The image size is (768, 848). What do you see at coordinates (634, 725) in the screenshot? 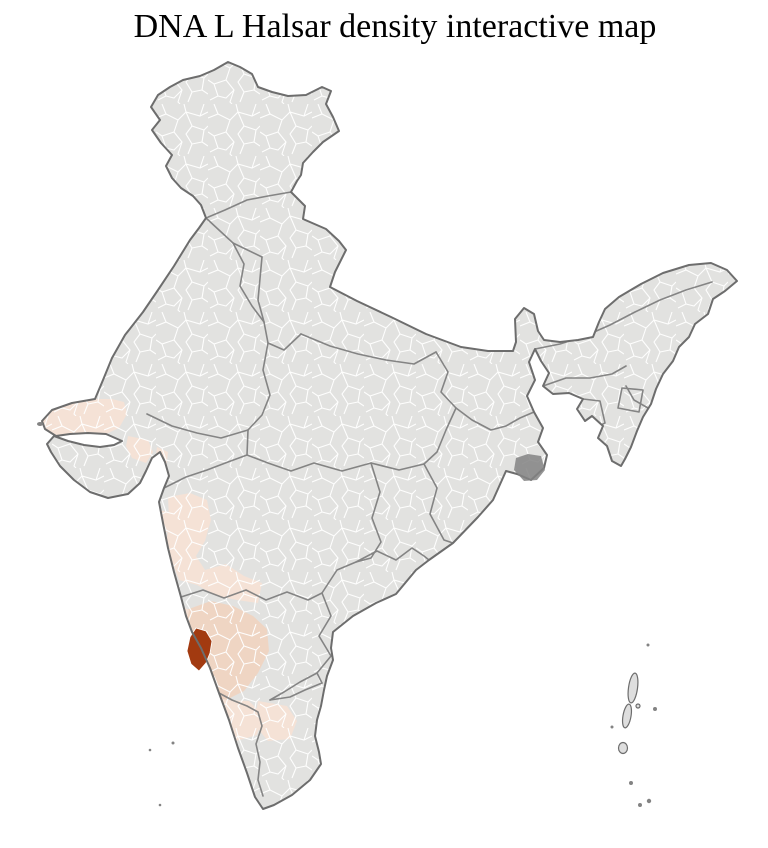
I see `andaman-nicobar-islands` at bounding box center [634, 725].